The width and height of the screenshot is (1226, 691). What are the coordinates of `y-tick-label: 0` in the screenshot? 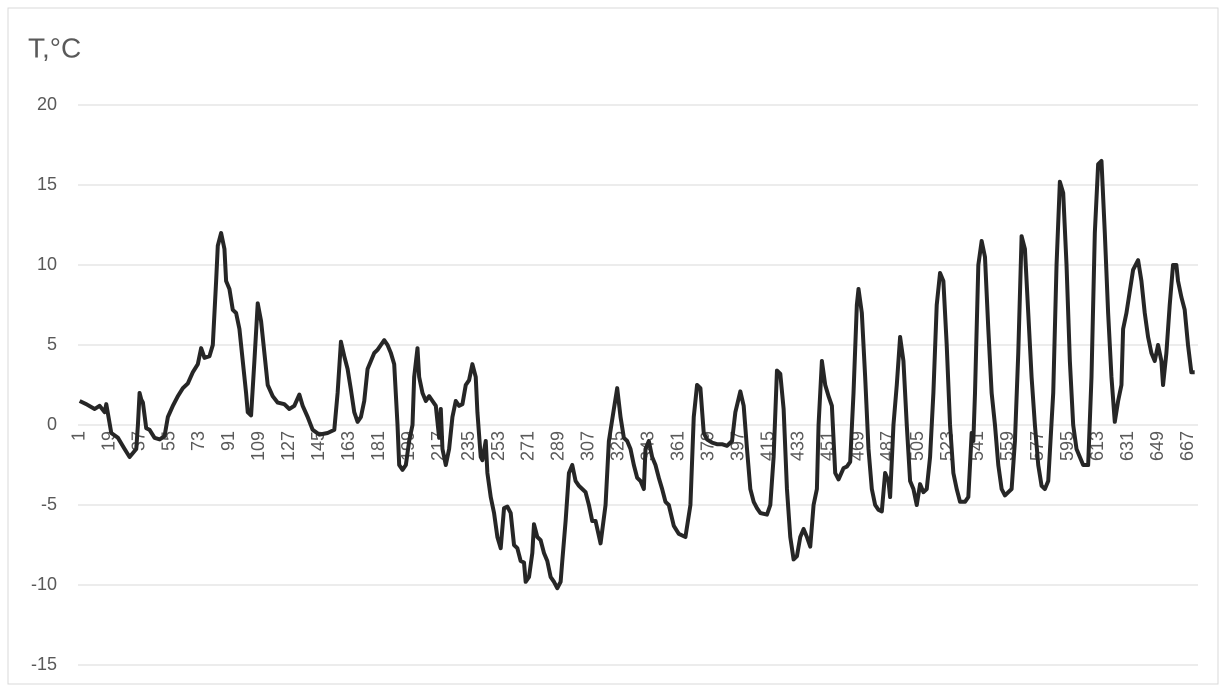 It's located at (52, 424).